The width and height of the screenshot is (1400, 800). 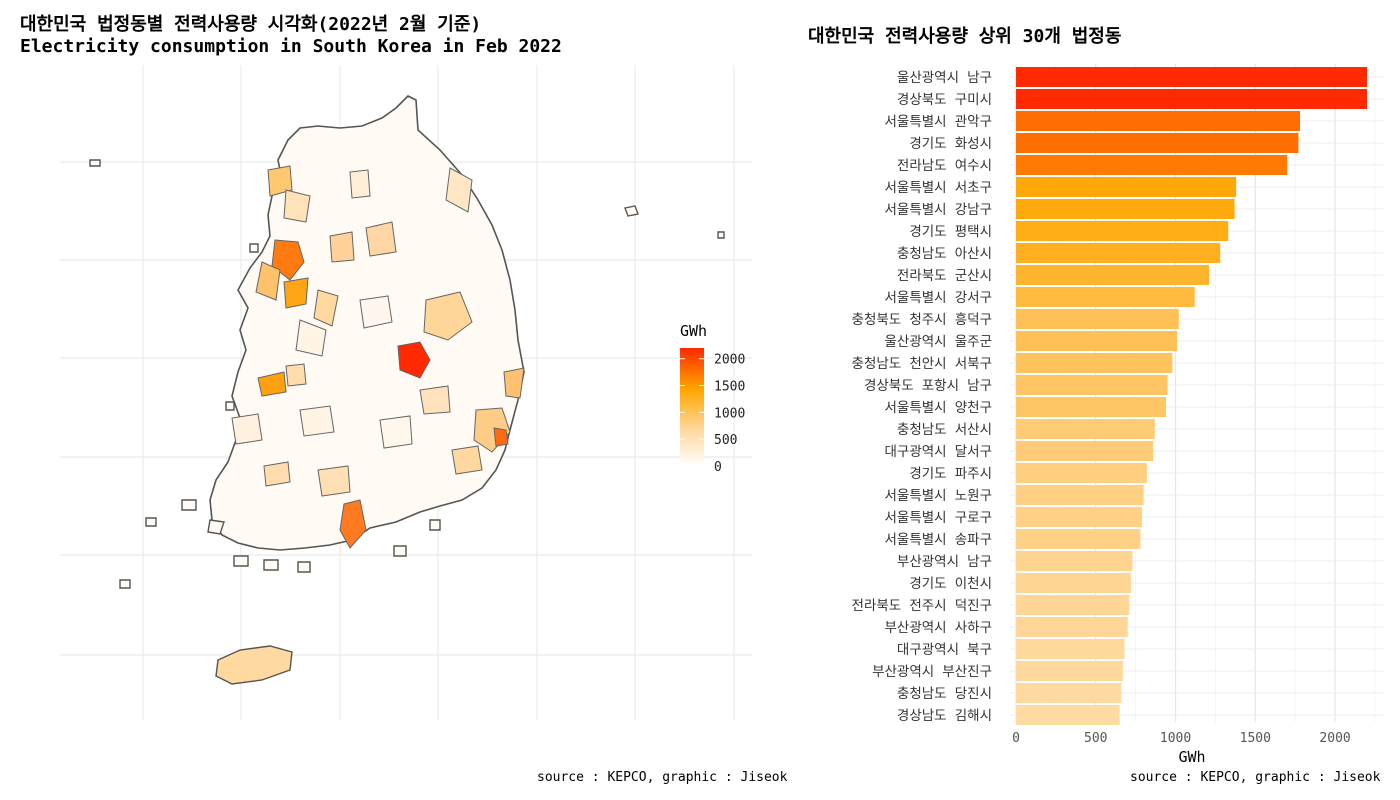 I want to click on bar-x-tick-label: 1500, so click(x=1255, y=738).